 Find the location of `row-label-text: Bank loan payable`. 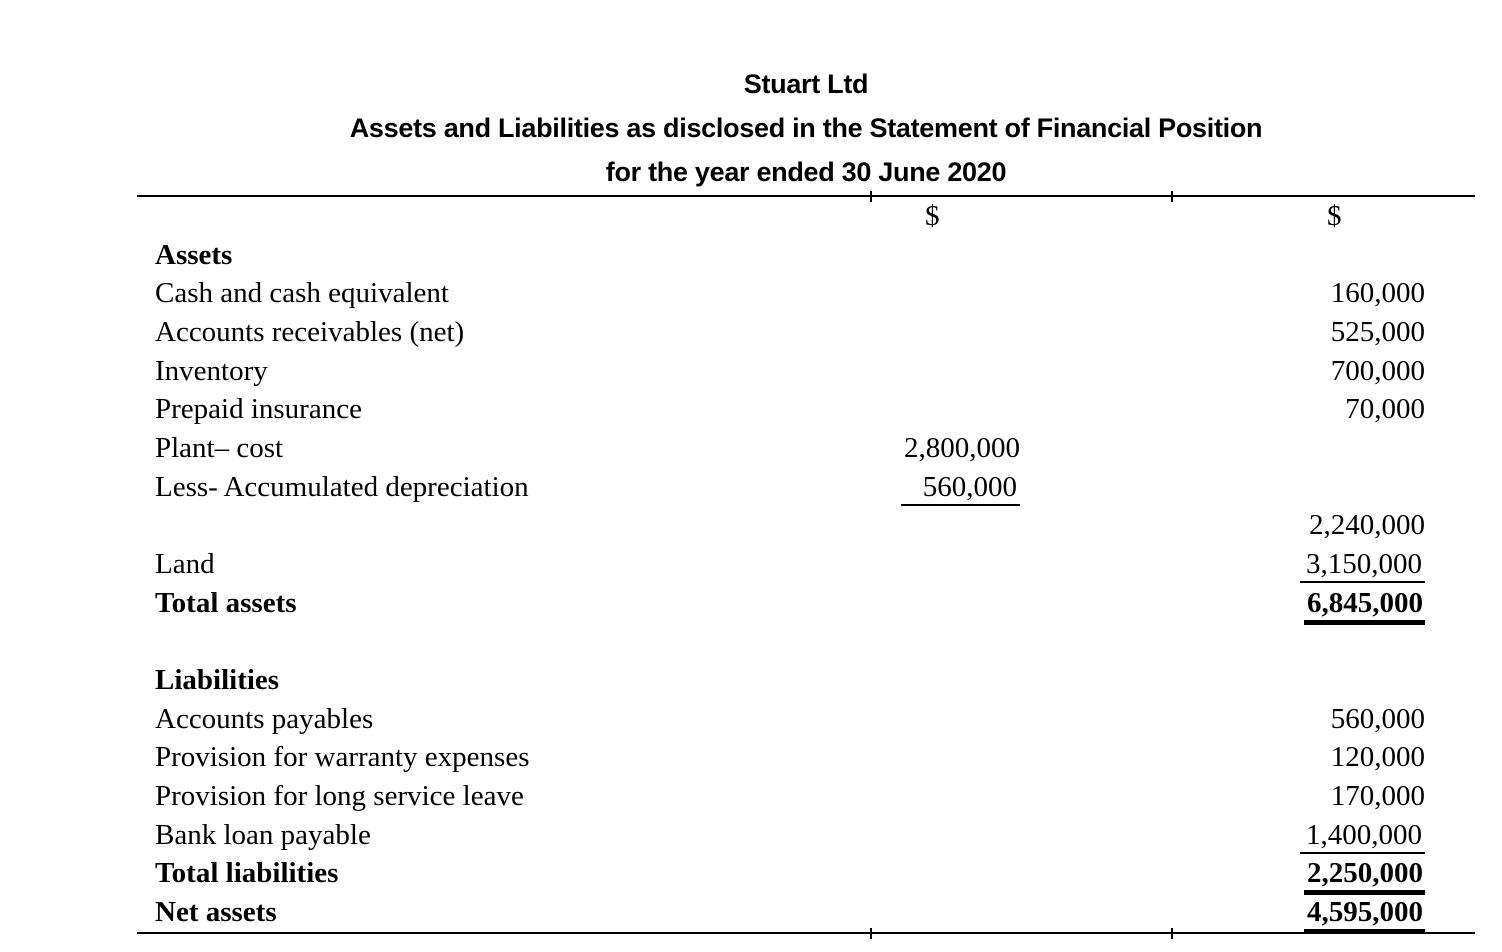

row-label-text: Bank loan payable is located at coordinates (263, 834).